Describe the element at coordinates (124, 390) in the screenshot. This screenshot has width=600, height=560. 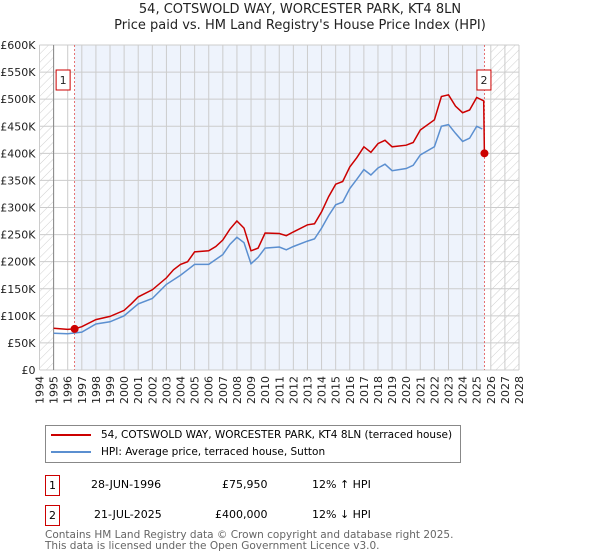
I see `x-tick-label: 2000` at that location.